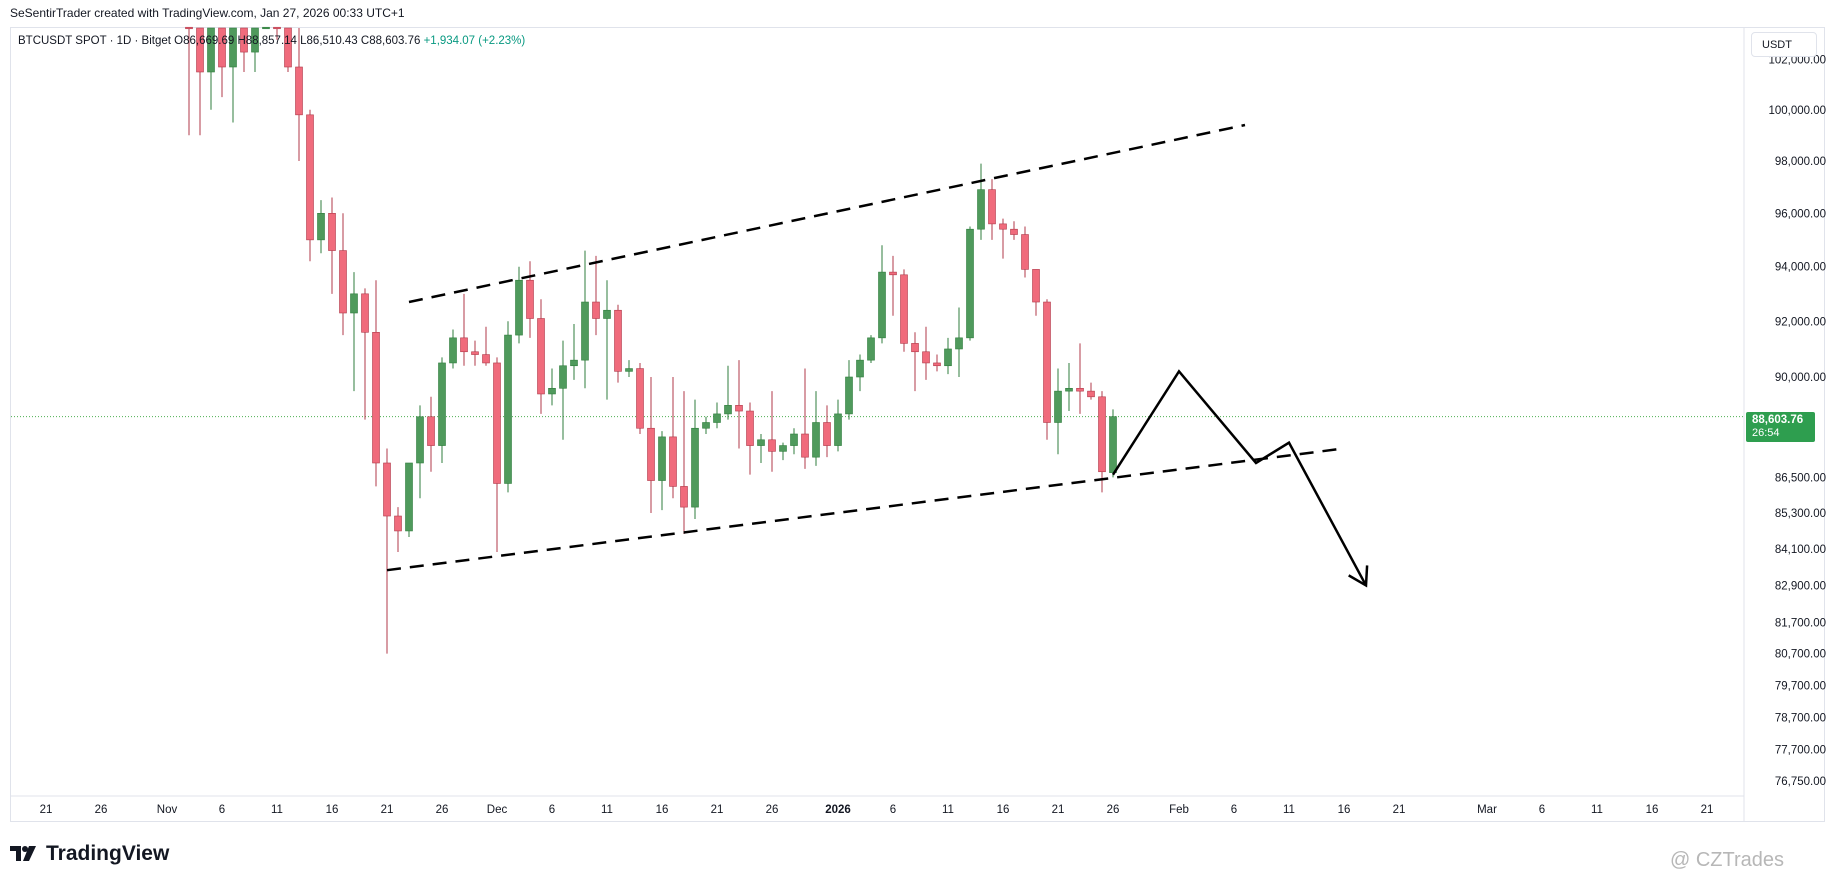  What do you see at coordinates (865, 509) in the screenshot?
I see `lower-channel-line` at bounding box center [865, 509].